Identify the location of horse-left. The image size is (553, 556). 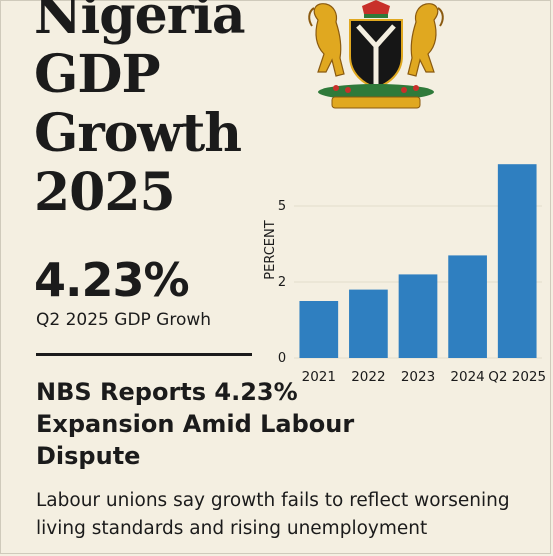
(326, 40).